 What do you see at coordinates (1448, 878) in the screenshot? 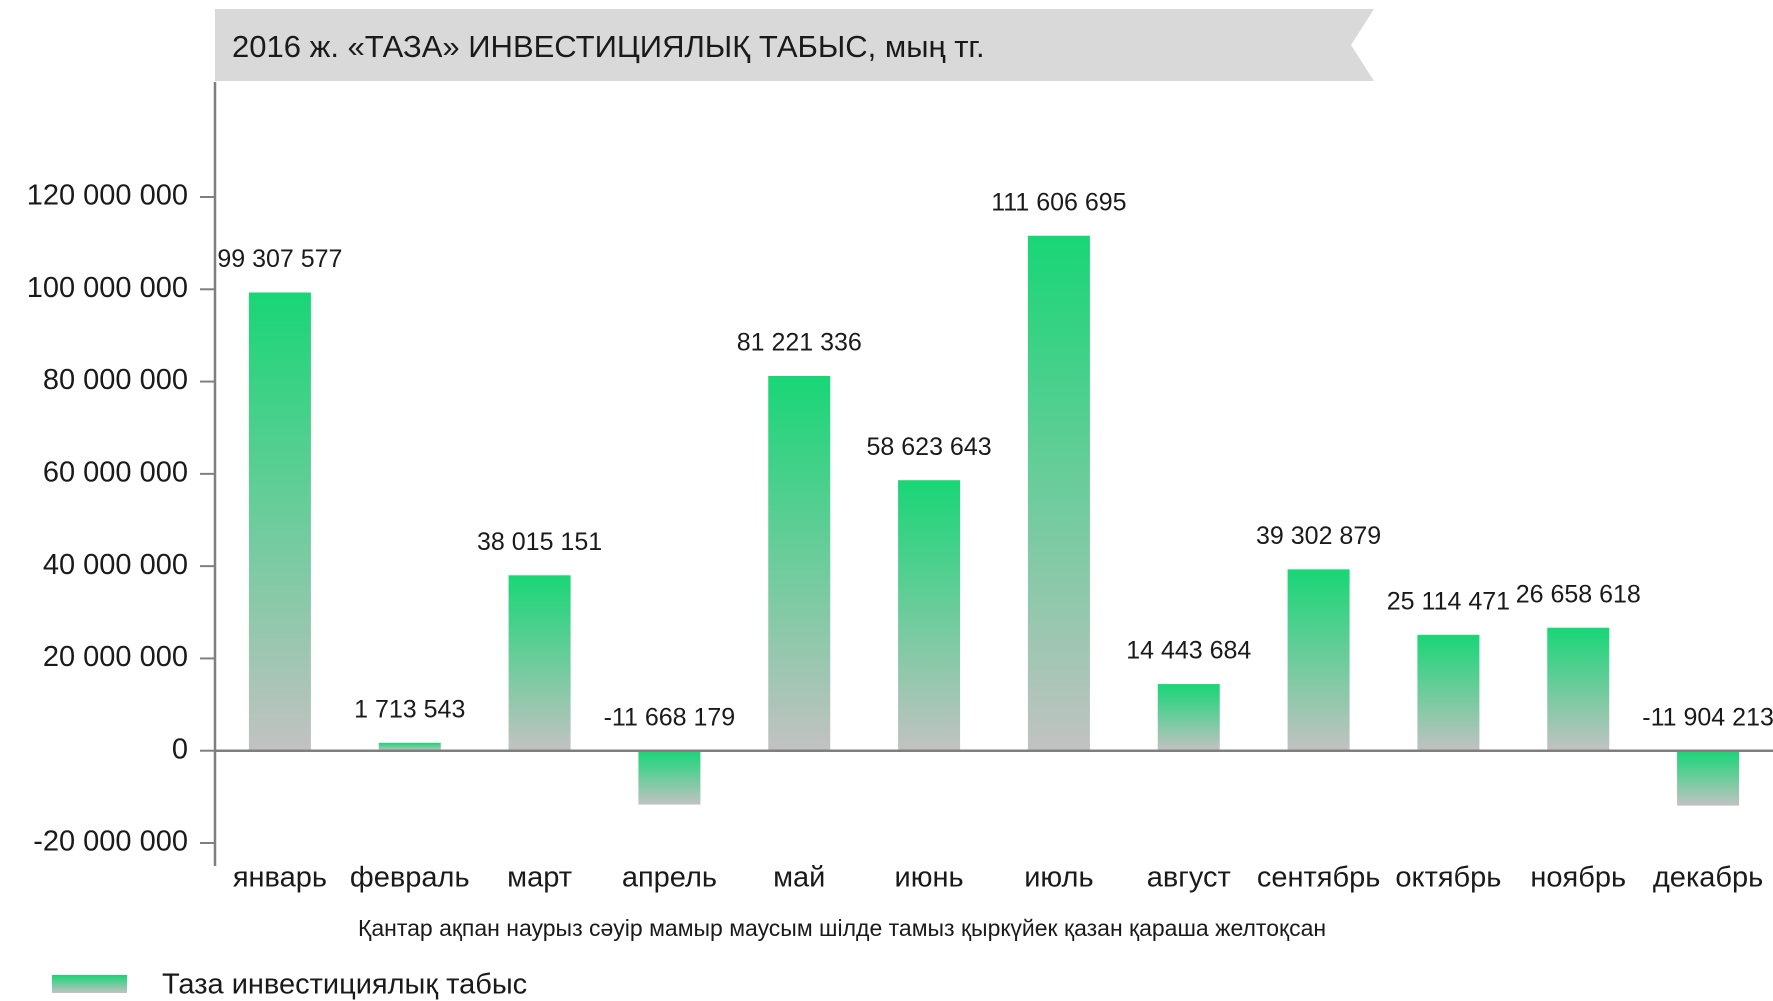
I see `x-tick-label: октябрь` at bounding box center [1448, 878].